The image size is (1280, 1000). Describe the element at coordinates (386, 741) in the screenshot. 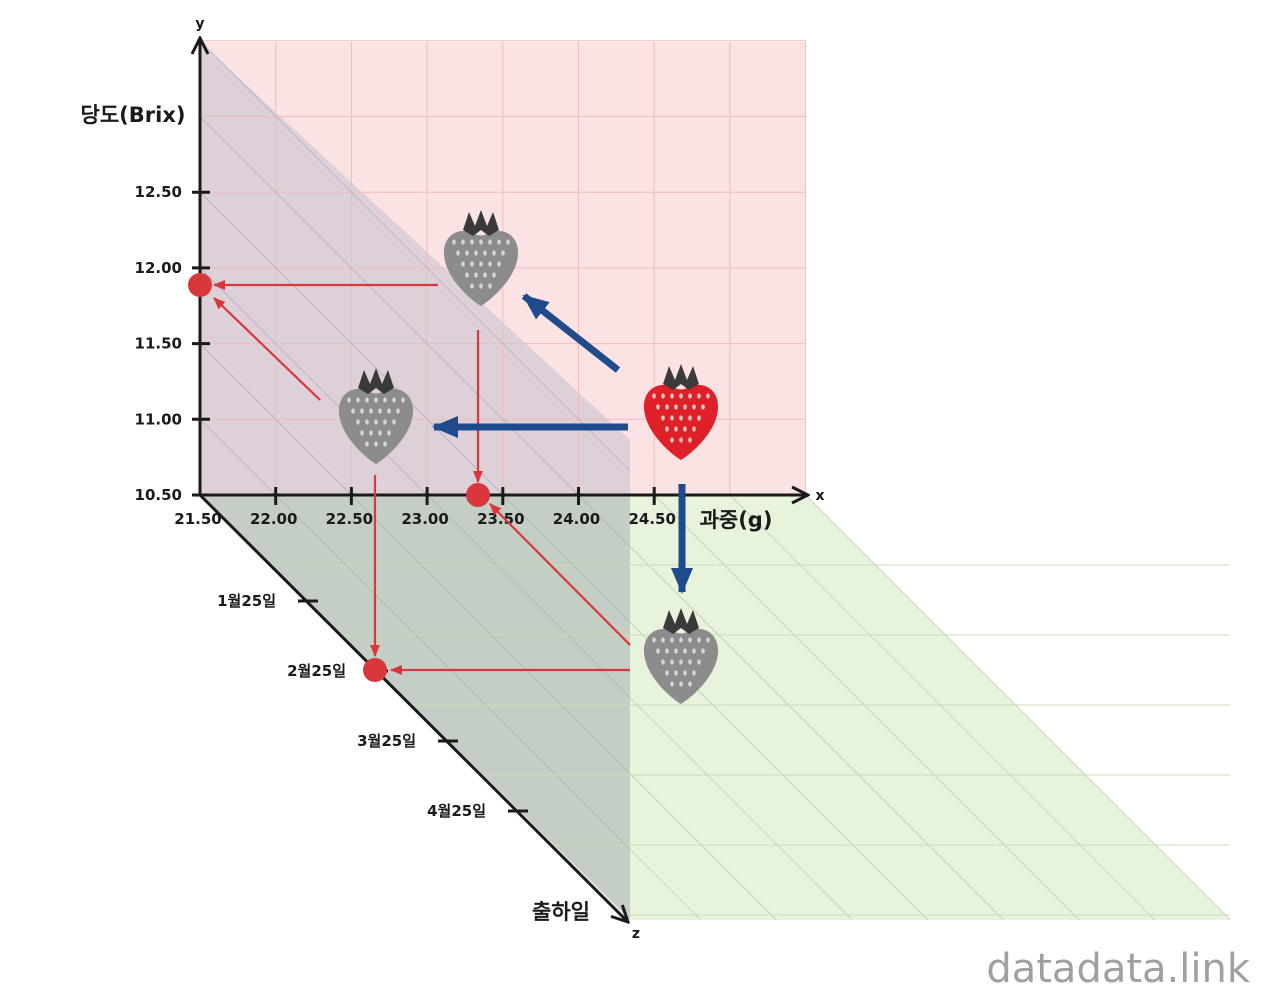

I see `z-tick-label: 3월25일` at that location.